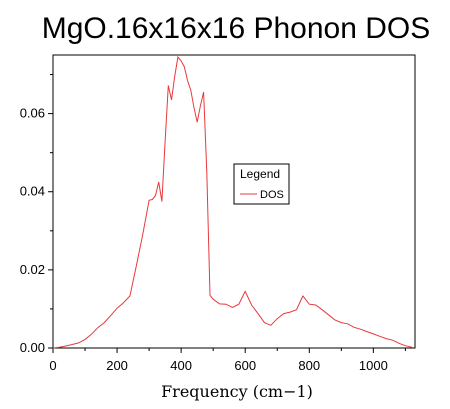 This screenshot has width=450, height=409. What do you see at coordinates (309, 365) in the screenshot?
I see `x-tick-label-800: 800` at bounding box center [309, 365].